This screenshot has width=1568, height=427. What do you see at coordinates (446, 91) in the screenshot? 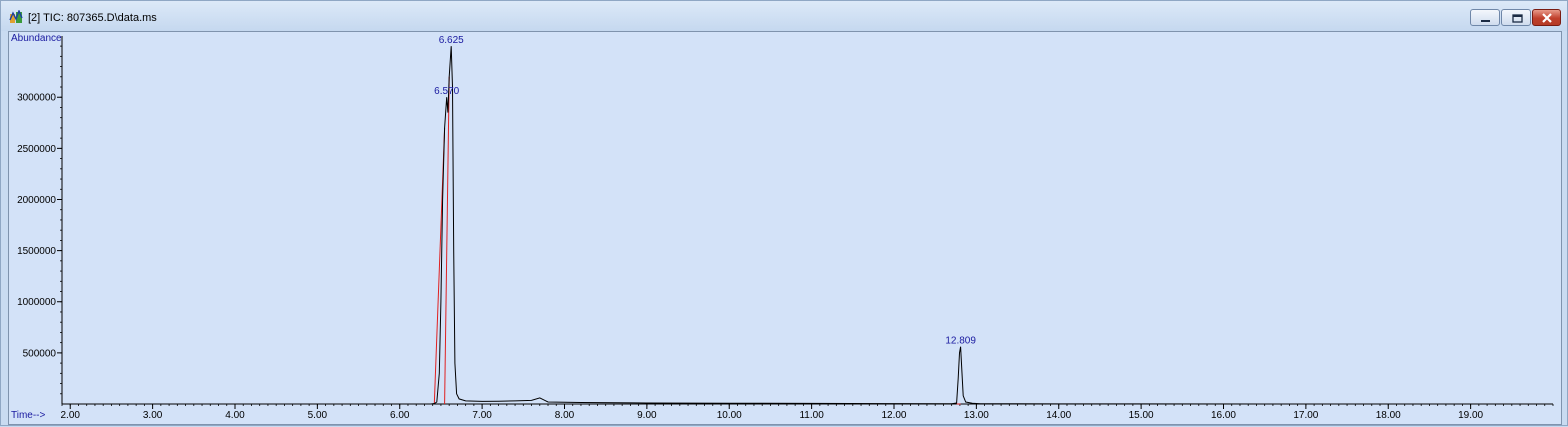
I see `peak-label: 6.570` at bounding box center [446, 91].